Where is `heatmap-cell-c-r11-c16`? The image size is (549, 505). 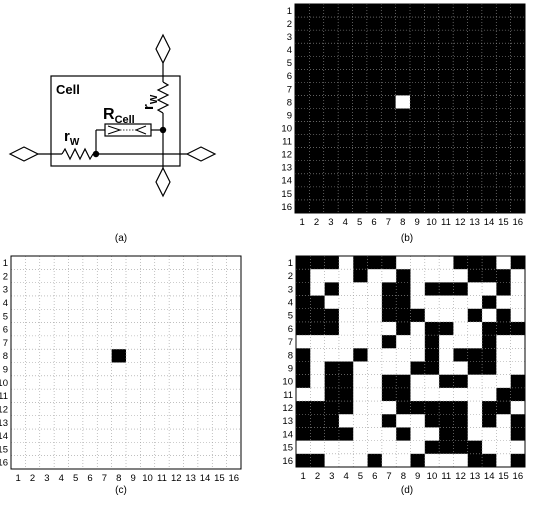 heatmap-cell-c-r11-c16 is located at coordinates (234, 396).